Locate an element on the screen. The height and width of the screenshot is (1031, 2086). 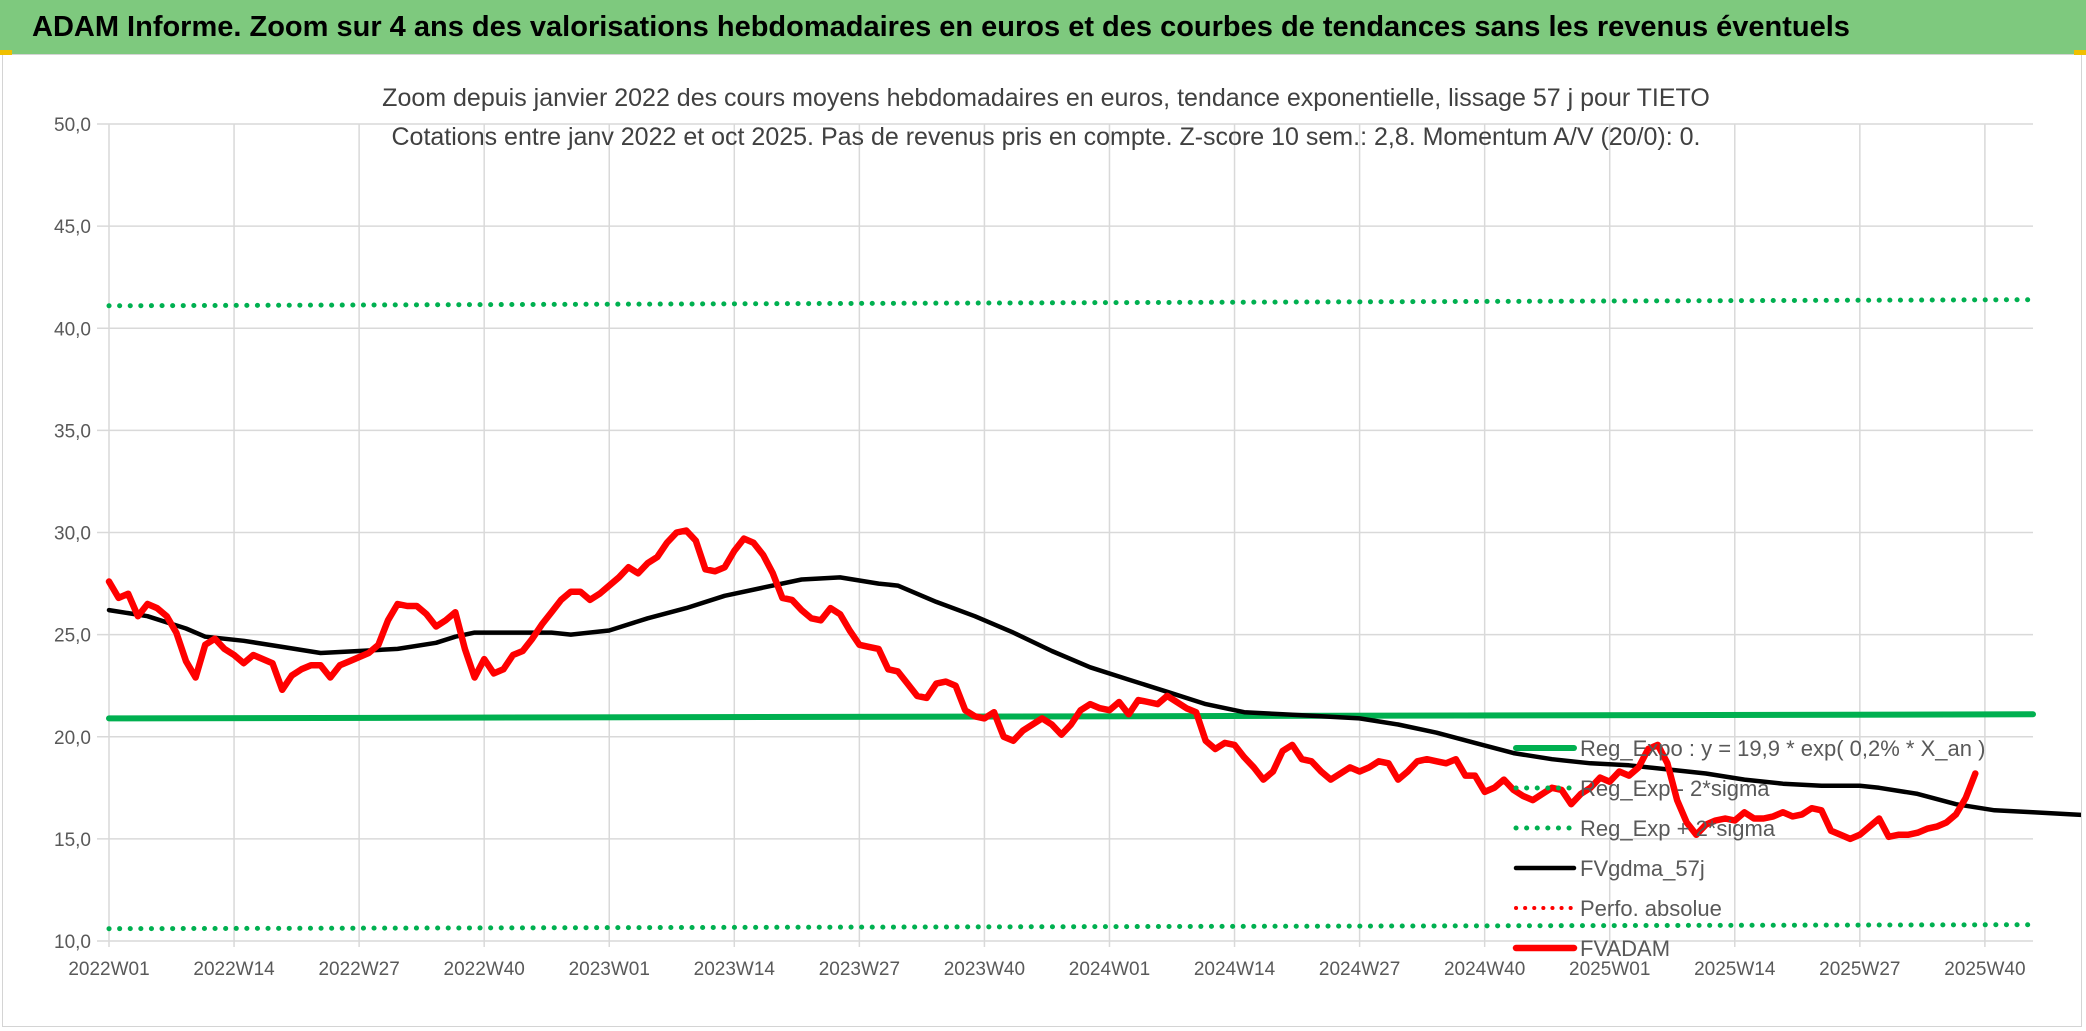
y-axis-ticks: 10,0 15,0 20,0 25,0 30,0 35,0 40,0 45,0 50,0 is located at coordinates (72, 534).